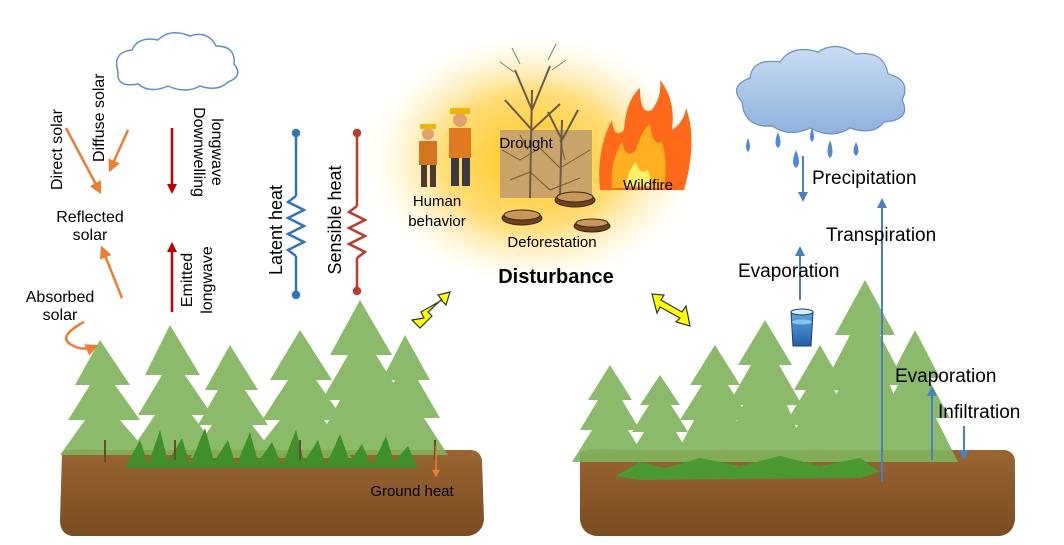 This screenshot has width=1064, height=545. What do you see at coordinates (198, 152) in the screenshot?
I see `downwelling-longwave-label-1: Downwelling` at bounding box center [198, 152].